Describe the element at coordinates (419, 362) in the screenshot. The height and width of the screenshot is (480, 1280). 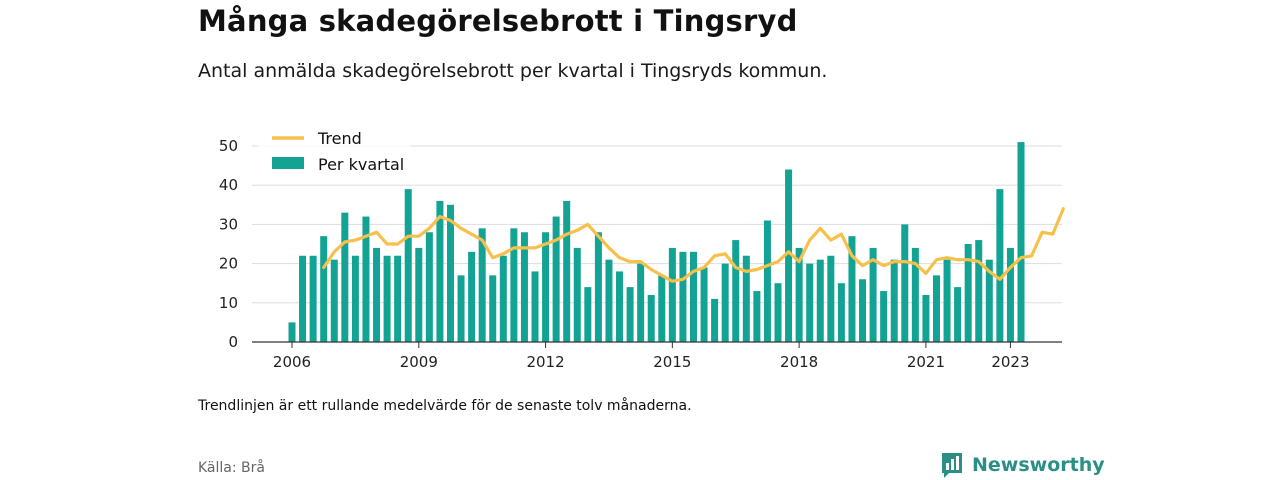
I see `x-tick-label: 2009` at that location.